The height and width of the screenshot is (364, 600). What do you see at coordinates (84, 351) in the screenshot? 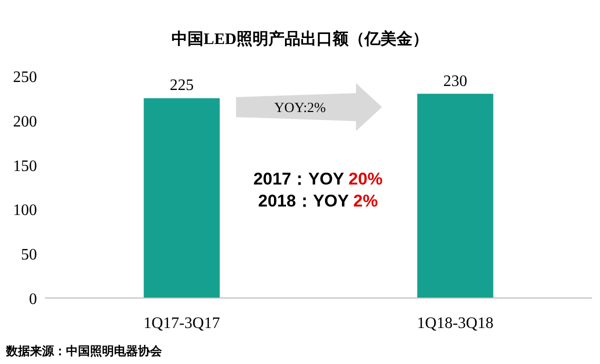
I see `source-note: 数据来源：中国照明电器协会` at bounding box center [84, 351].